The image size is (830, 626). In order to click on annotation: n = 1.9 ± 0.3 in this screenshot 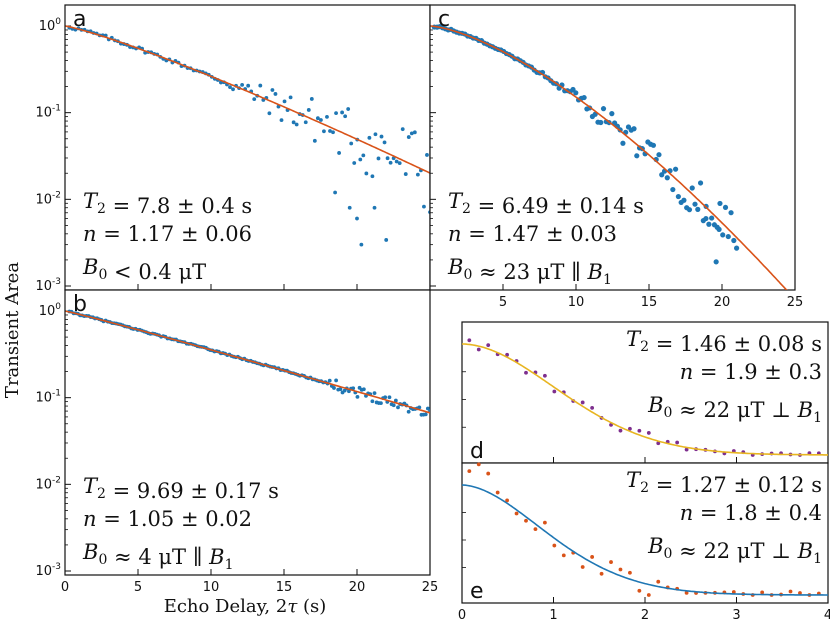, I will do `click(751, 372)`.